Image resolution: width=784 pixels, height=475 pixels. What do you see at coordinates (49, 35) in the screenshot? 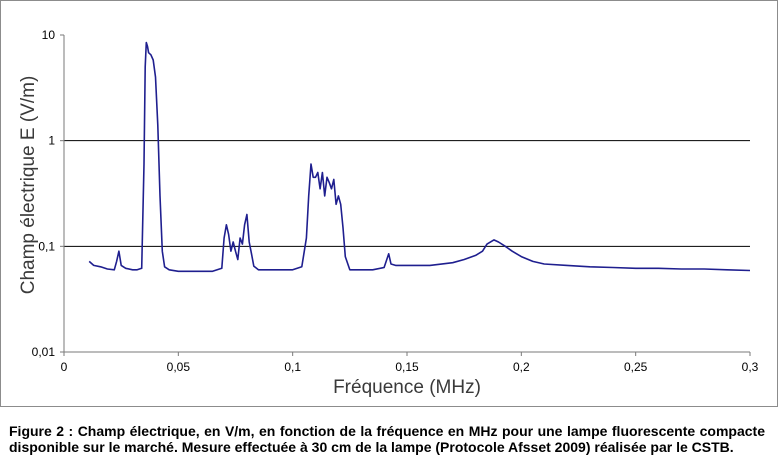
I see `y-tick-label: 10` at bounding box center [49, 35].